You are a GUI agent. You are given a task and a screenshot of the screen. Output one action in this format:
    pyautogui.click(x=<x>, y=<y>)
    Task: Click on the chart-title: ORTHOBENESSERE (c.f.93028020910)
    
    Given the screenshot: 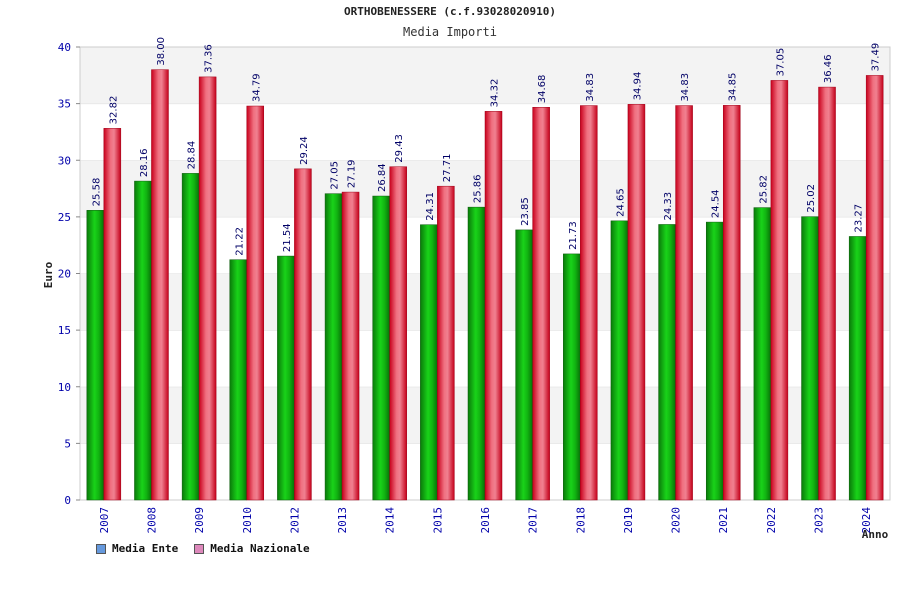 What is the action you would take?
    pyautogui.click(x=450, y=11)
    